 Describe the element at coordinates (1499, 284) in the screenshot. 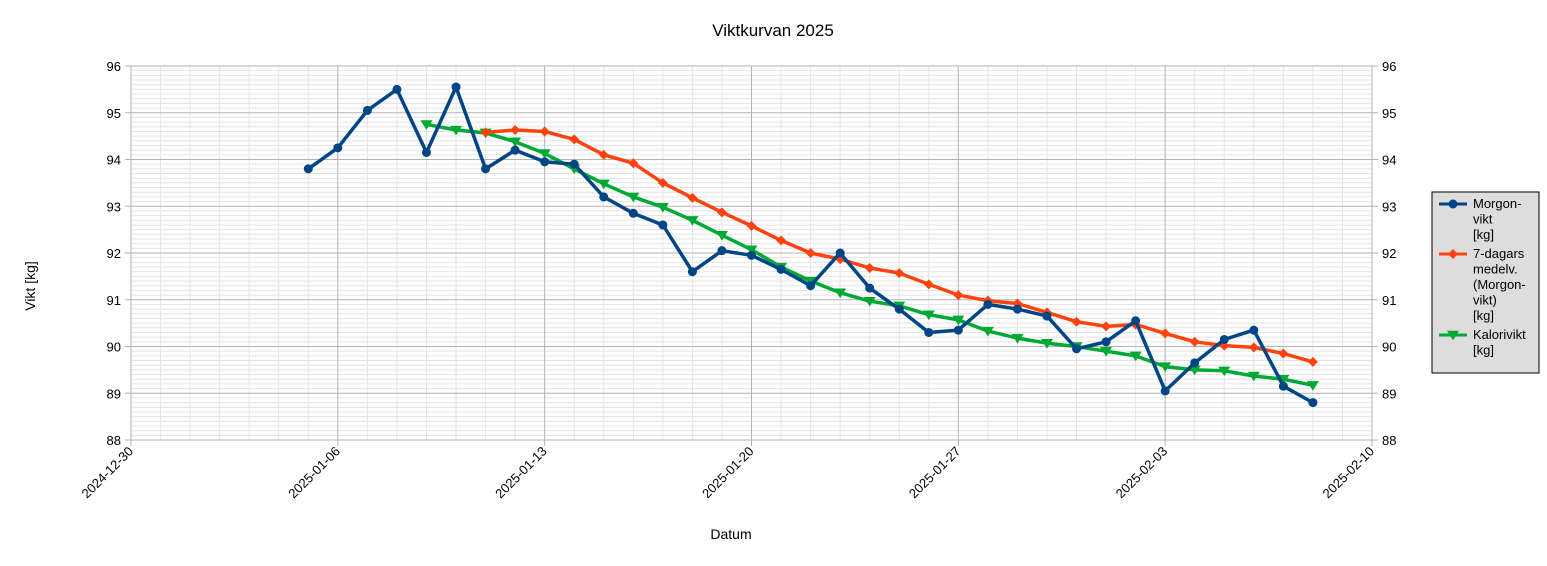

I see `legend-label: (Morgon-` at that location.